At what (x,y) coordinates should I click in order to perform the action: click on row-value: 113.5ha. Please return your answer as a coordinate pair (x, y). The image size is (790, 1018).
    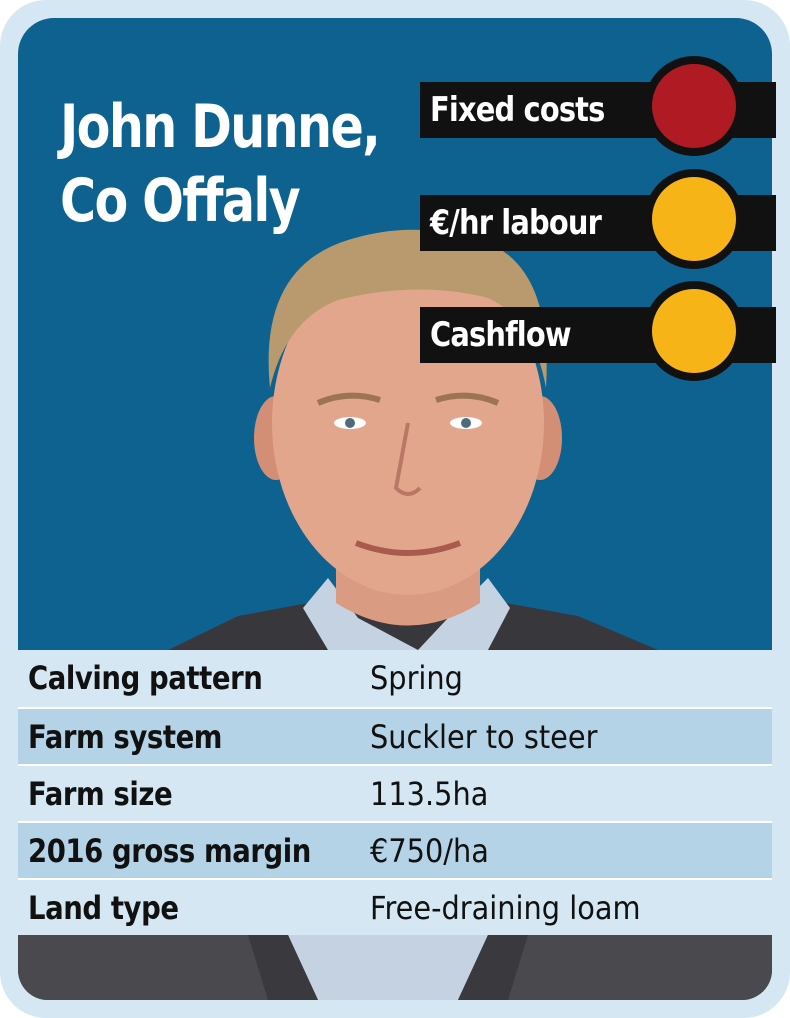
    Looking at the image, I should click on (429, 794).